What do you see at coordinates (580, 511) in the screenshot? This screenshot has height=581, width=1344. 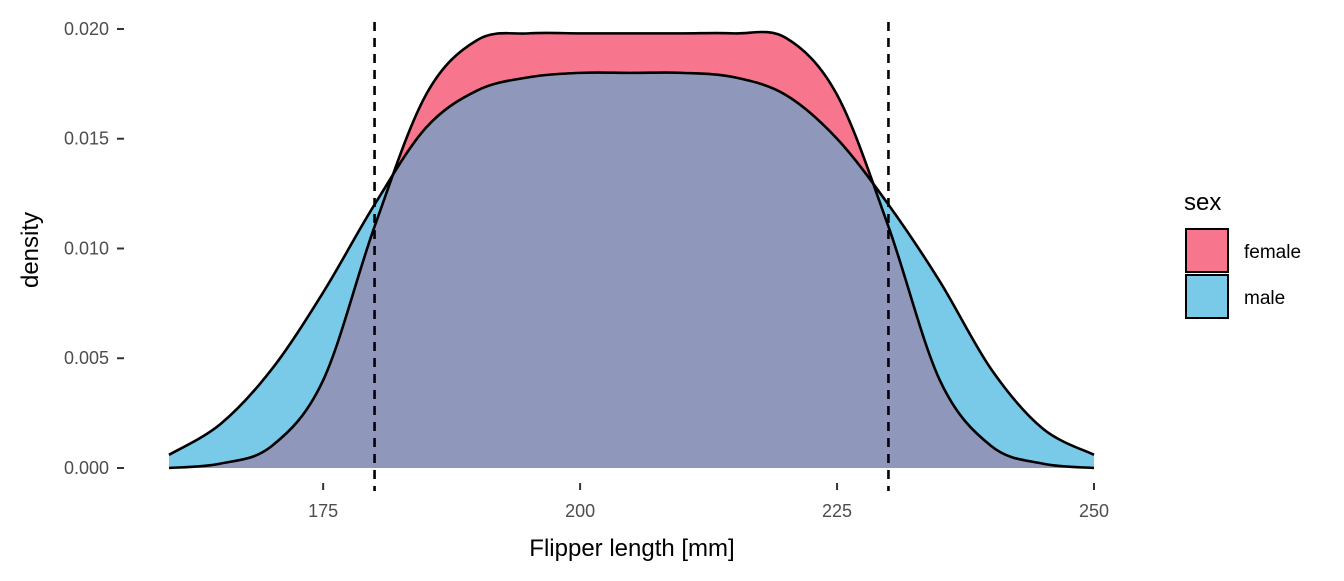 I see `x-tick-label: 200` at bounding box center [580, 511].